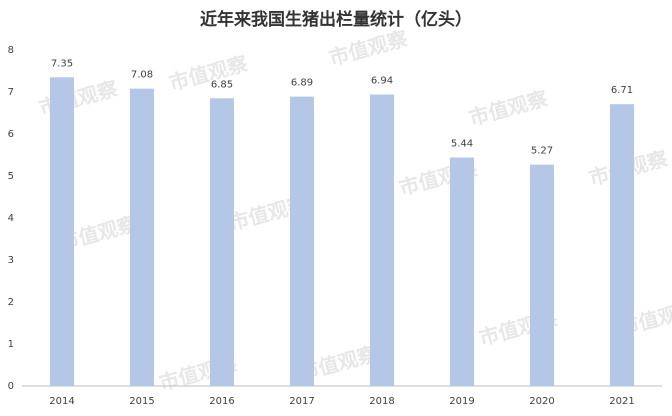 This screenshot has width=672, height=416. Describe the element at coordinates (11, 92) in the screenshot. I see `y-tick-label: 7` at that location.